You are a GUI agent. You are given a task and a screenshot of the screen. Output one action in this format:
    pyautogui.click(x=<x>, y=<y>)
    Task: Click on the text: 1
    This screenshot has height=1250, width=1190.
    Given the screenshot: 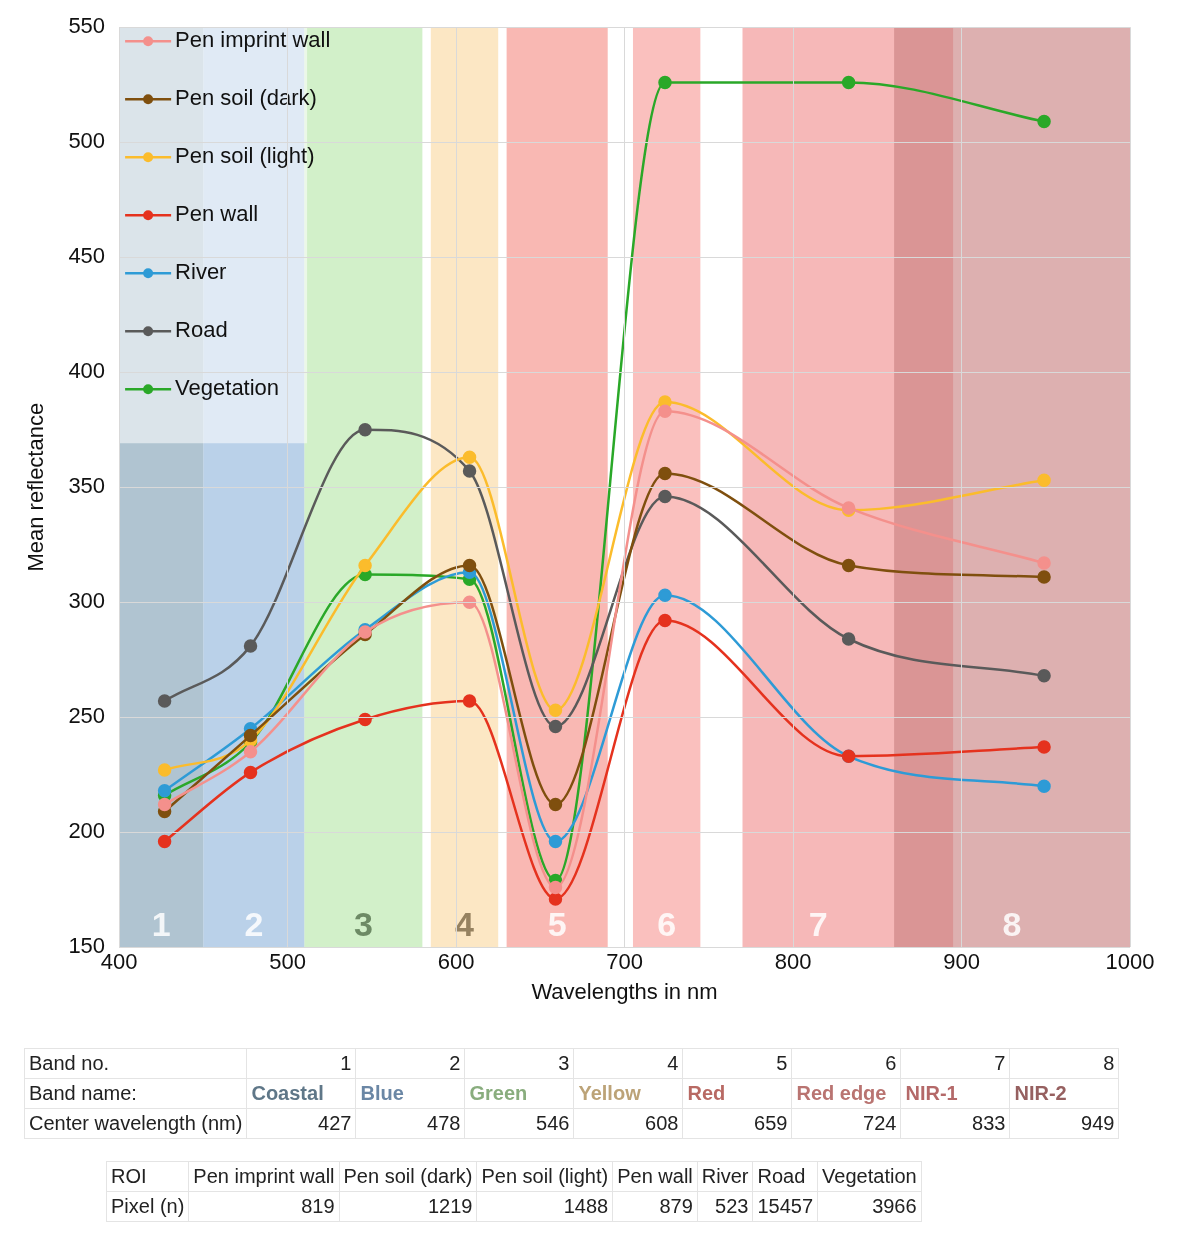 What is the action you would take?
    pyautogui.click(x=301, y=1063)
    